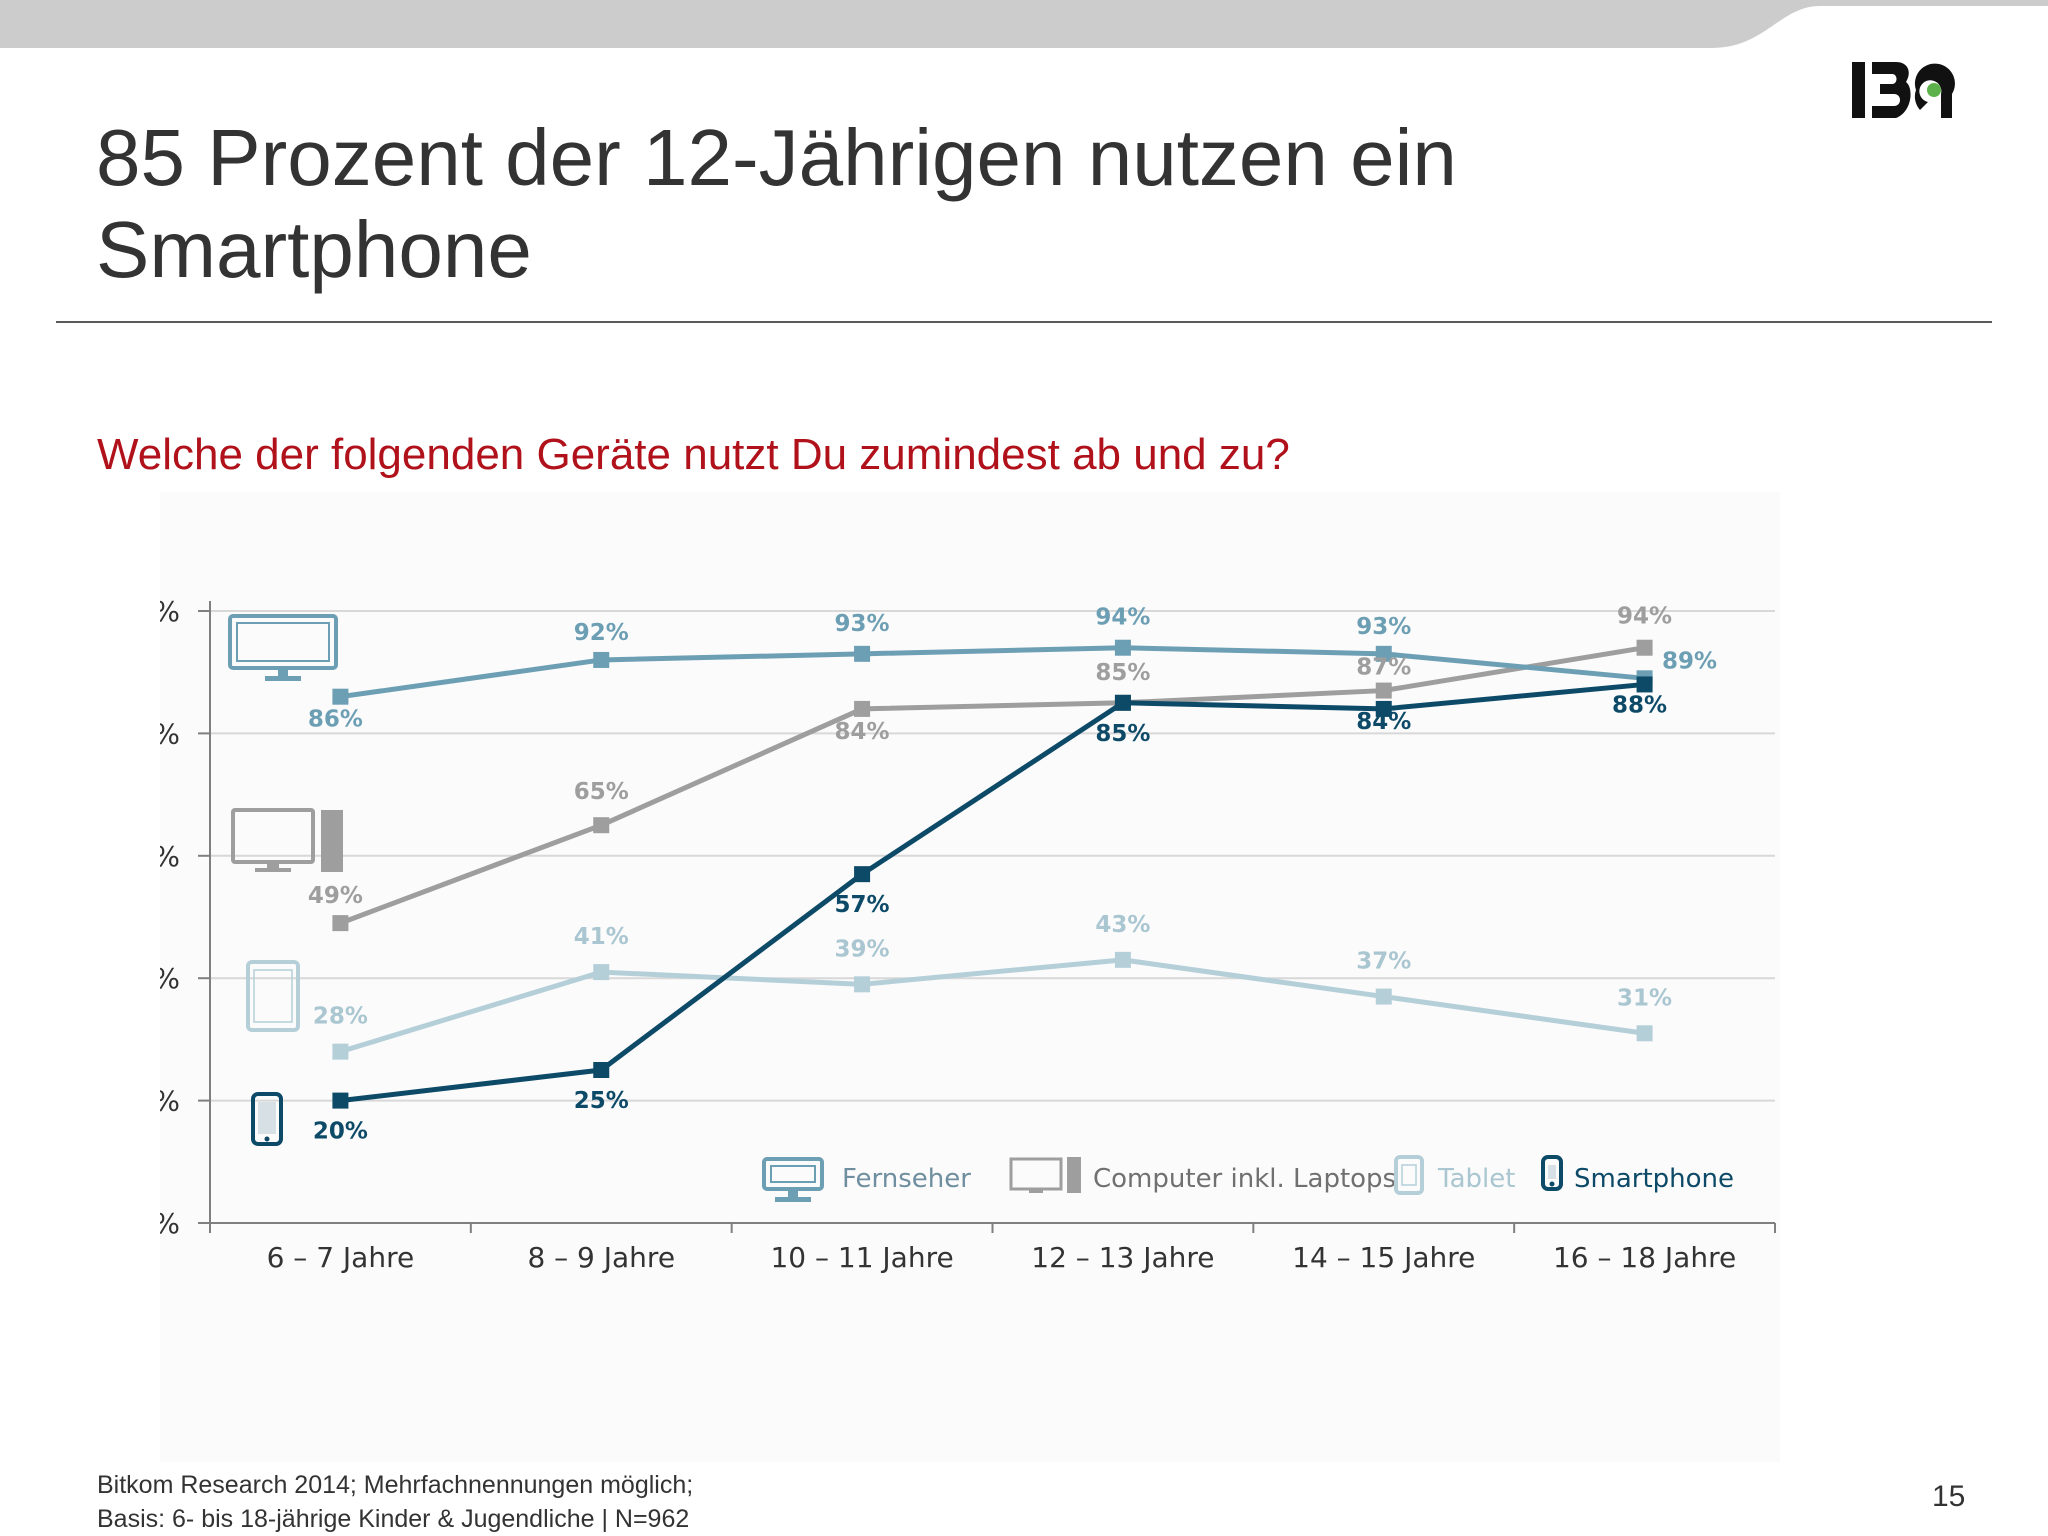 The width and height of the screenshot is (2048, 1536). I want to click on legend-label-computer: Computer inkl. Laptops, so click(1244, 1179).